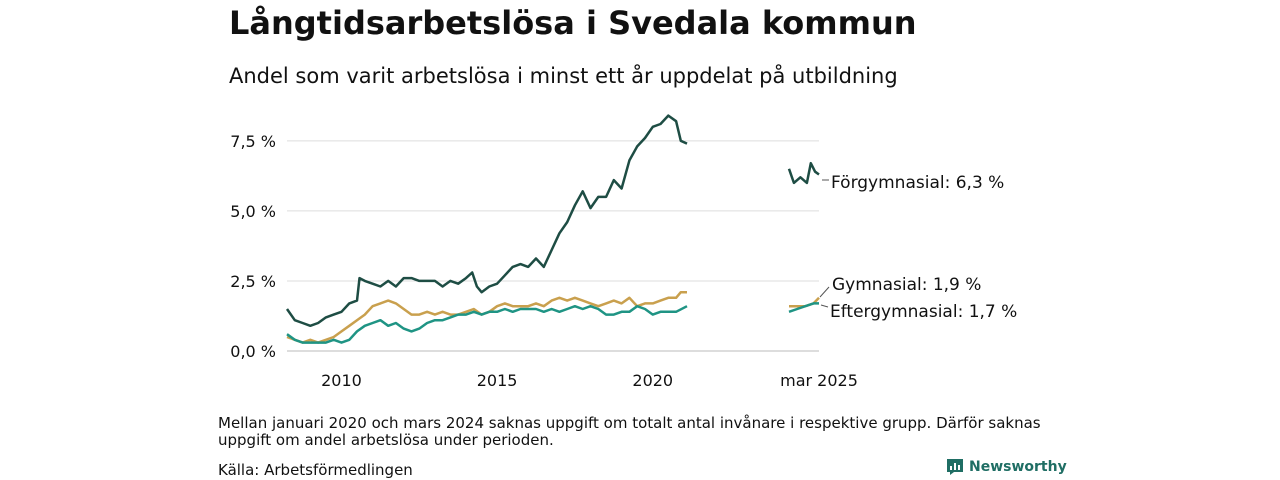  Describe the element at coordinates (819, 380) in the screenshot. I see `x-tick-label: mar 2025` at that location.